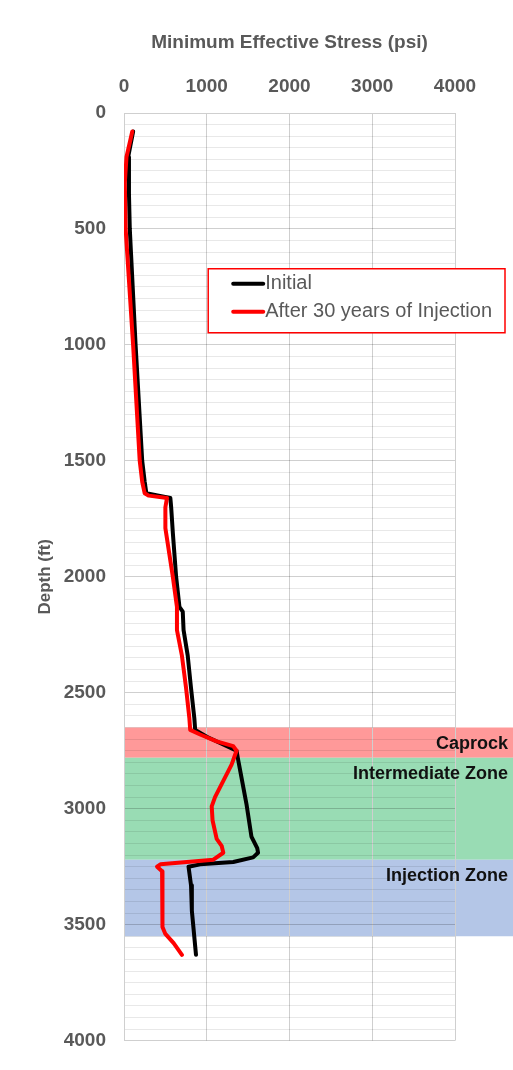 Image resolution: width=513 pixels, height=1070 pixels. I want to click on y-tick-label: 500, so click(90, 228).